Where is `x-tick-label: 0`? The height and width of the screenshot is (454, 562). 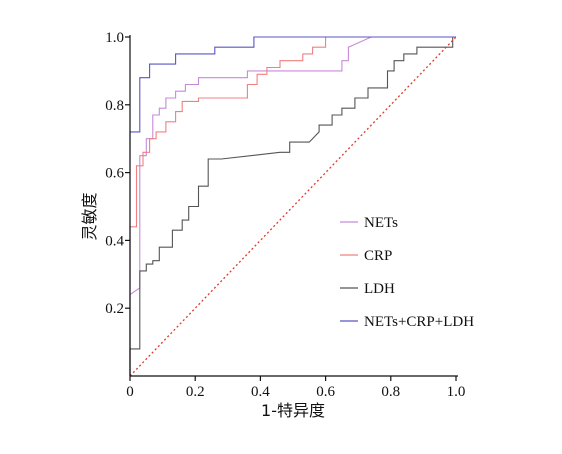
x-tick-label: 0 is located at coordinates (130, 392).